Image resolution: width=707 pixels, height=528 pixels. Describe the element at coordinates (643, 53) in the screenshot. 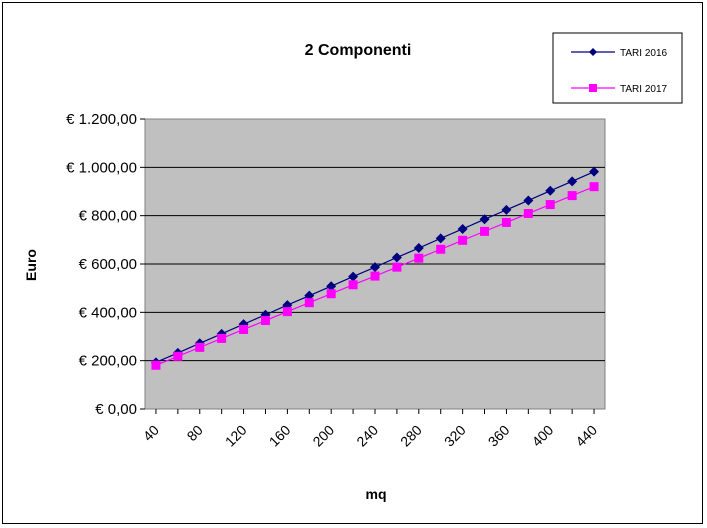

I see `legend-label: TARI 2016` at that location.